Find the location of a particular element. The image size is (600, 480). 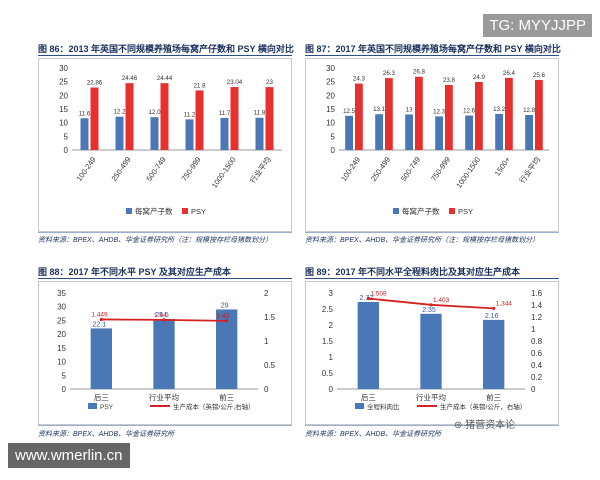

bar-data-label: 25.5 is located at coordinates (162, 315).